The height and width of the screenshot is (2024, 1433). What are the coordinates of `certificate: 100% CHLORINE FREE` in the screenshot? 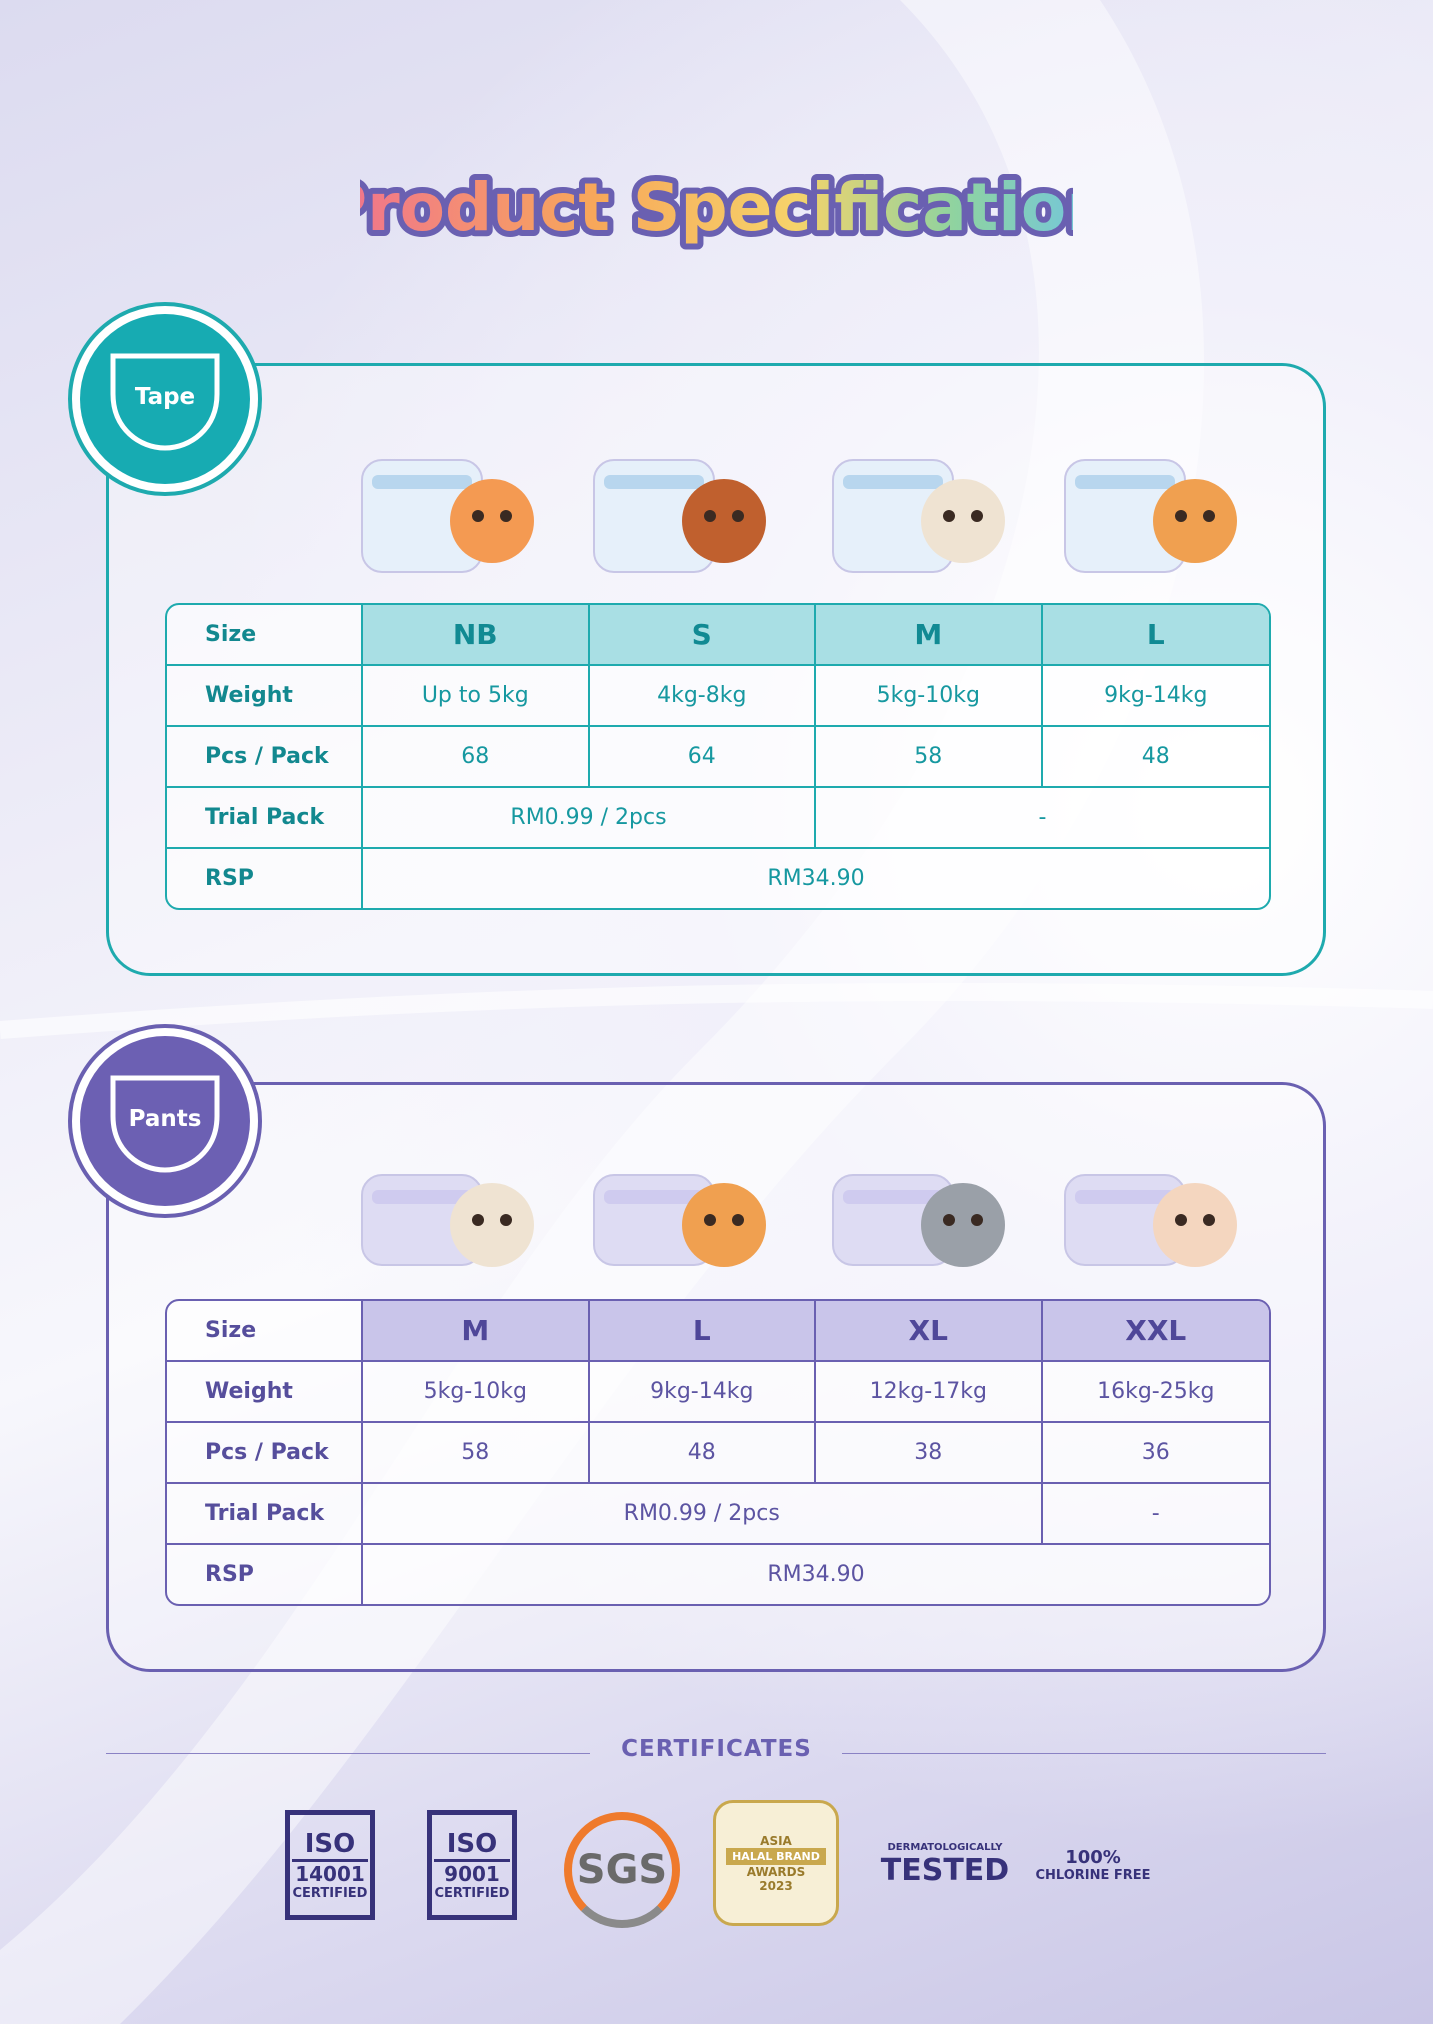 It's located at (1093, 1865).